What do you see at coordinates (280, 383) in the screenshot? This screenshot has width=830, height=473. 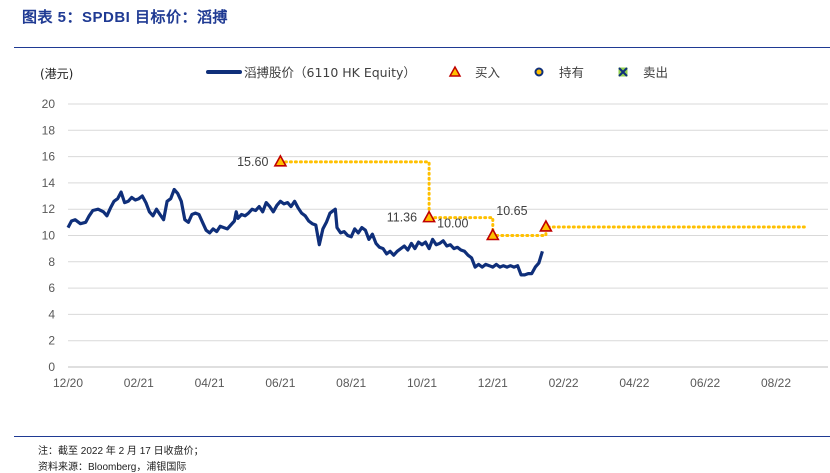 I see `x-tick-label-06-21: 06/21` at bounding box center [280, 383].